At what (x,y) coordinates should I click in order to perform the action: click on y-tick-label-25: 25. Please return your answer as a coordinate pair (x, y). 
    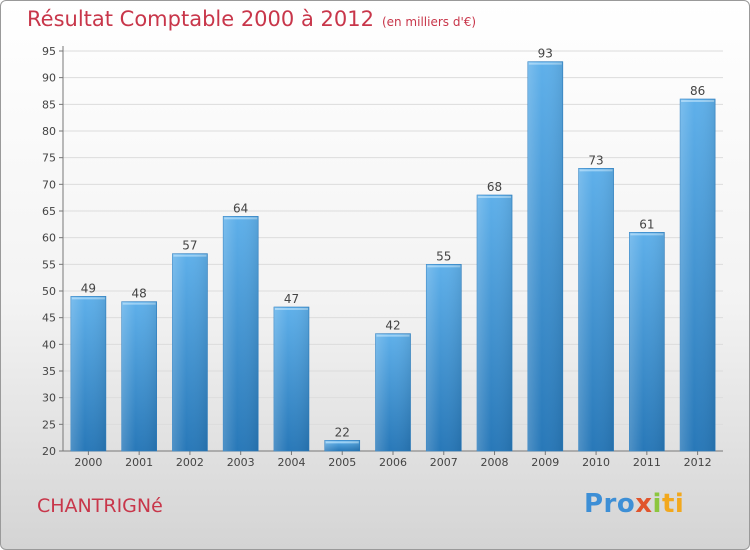
    Looking at the image, I should click on (49, 424).